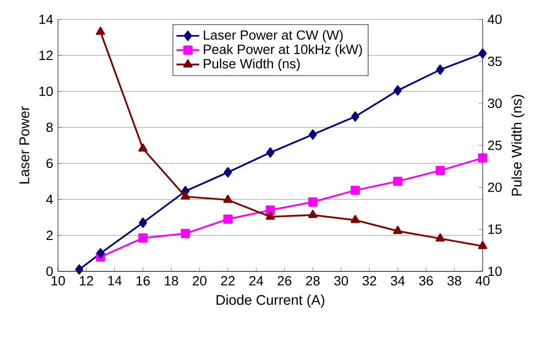 The height and width of the screenshot is (338, 554). What do you see at coordinates (171, 281) in the screenshot?
I see `x-tick-label: 18` at bounding box center [171, 281].